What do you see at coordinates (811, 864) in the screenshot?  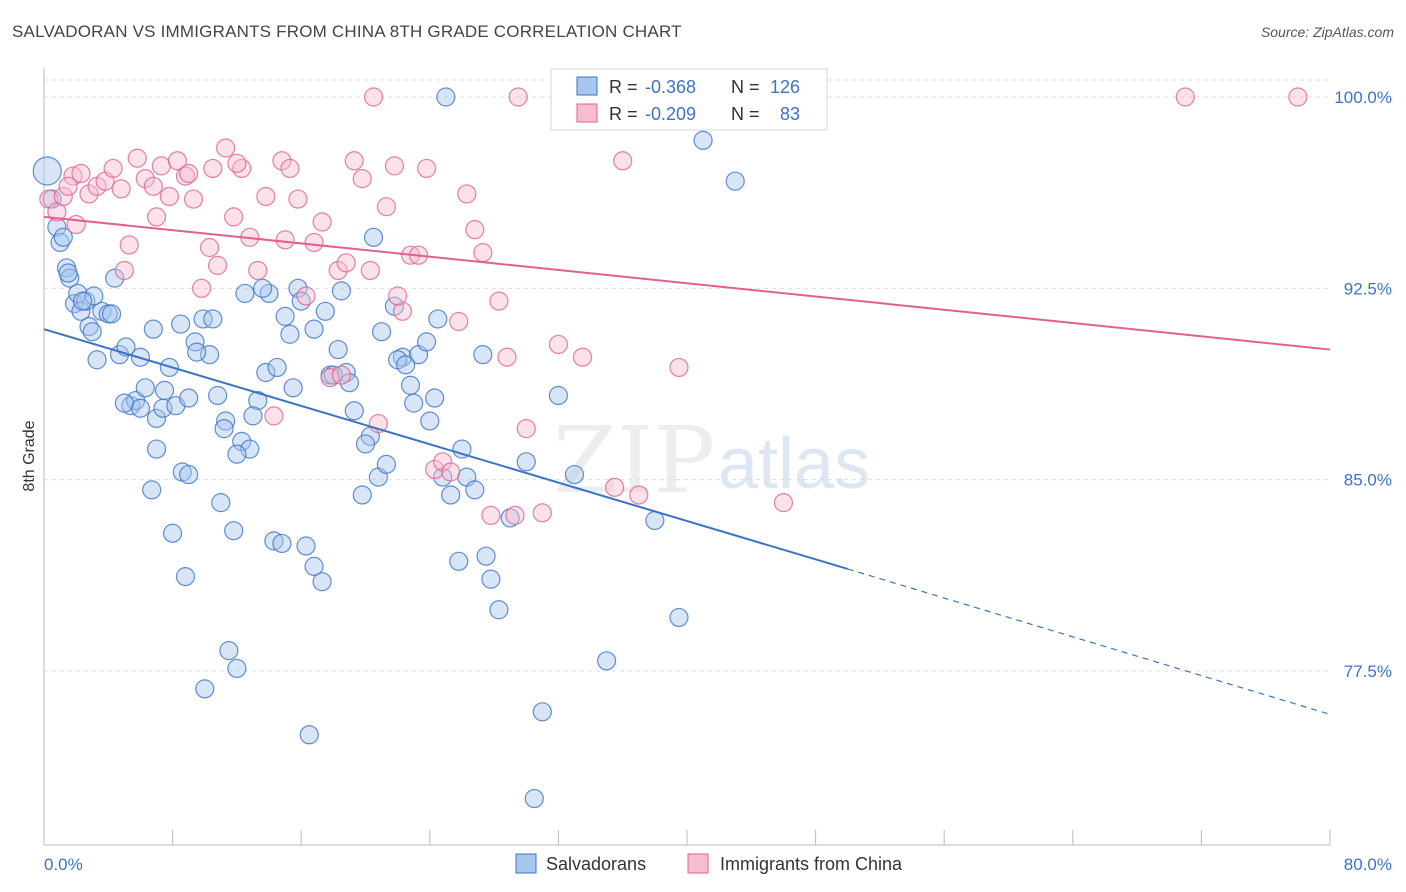 I see `bottom-legend-label-china: Immigrants from China` at bounding box center [811, 864].